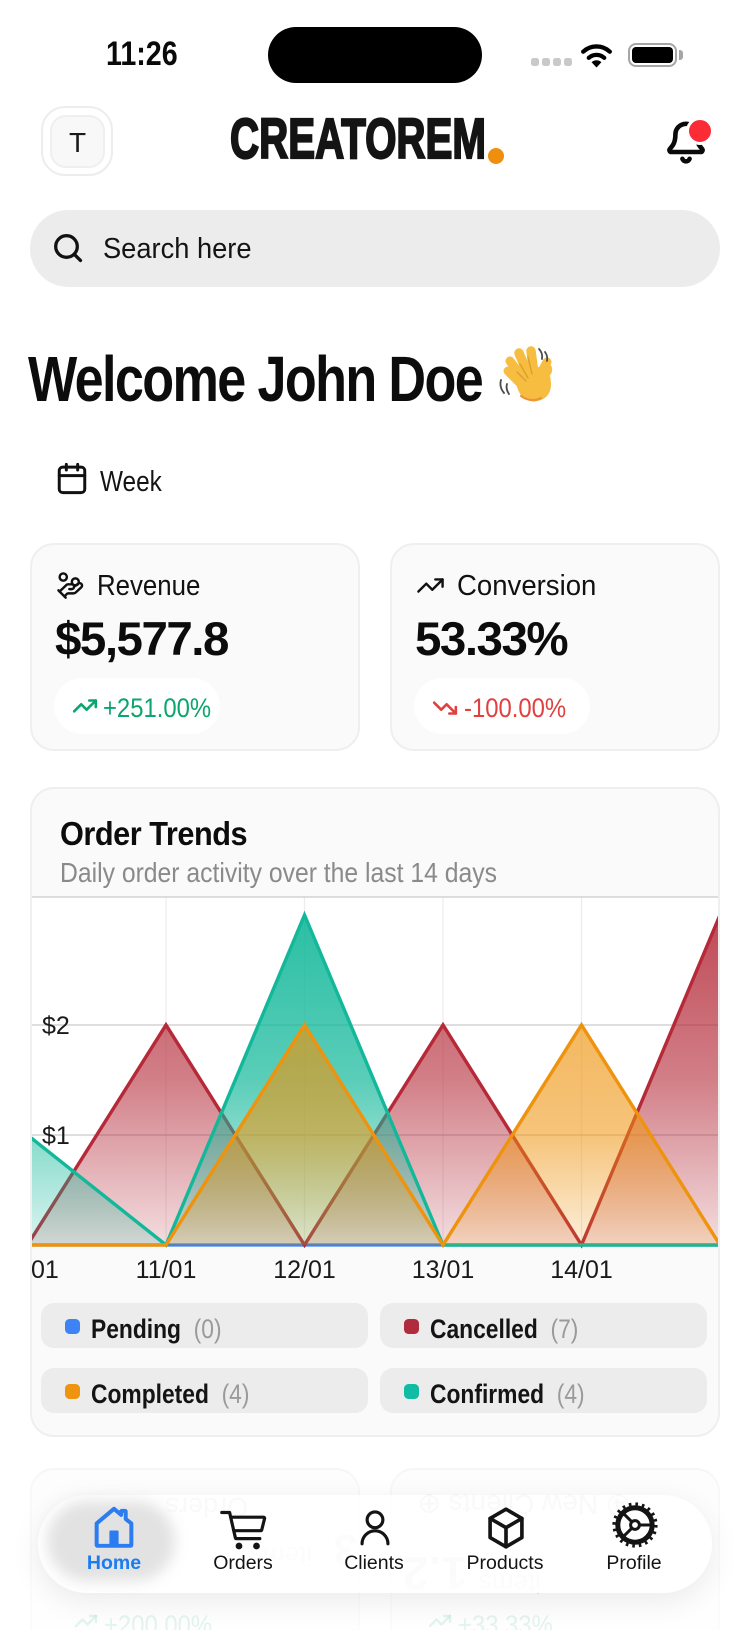 The image size is (750, 1630). What do you see at coordinates (44, 1270) in the screenshot?
I see `svg-text: 10/01` at bounding box center [44, 1270].